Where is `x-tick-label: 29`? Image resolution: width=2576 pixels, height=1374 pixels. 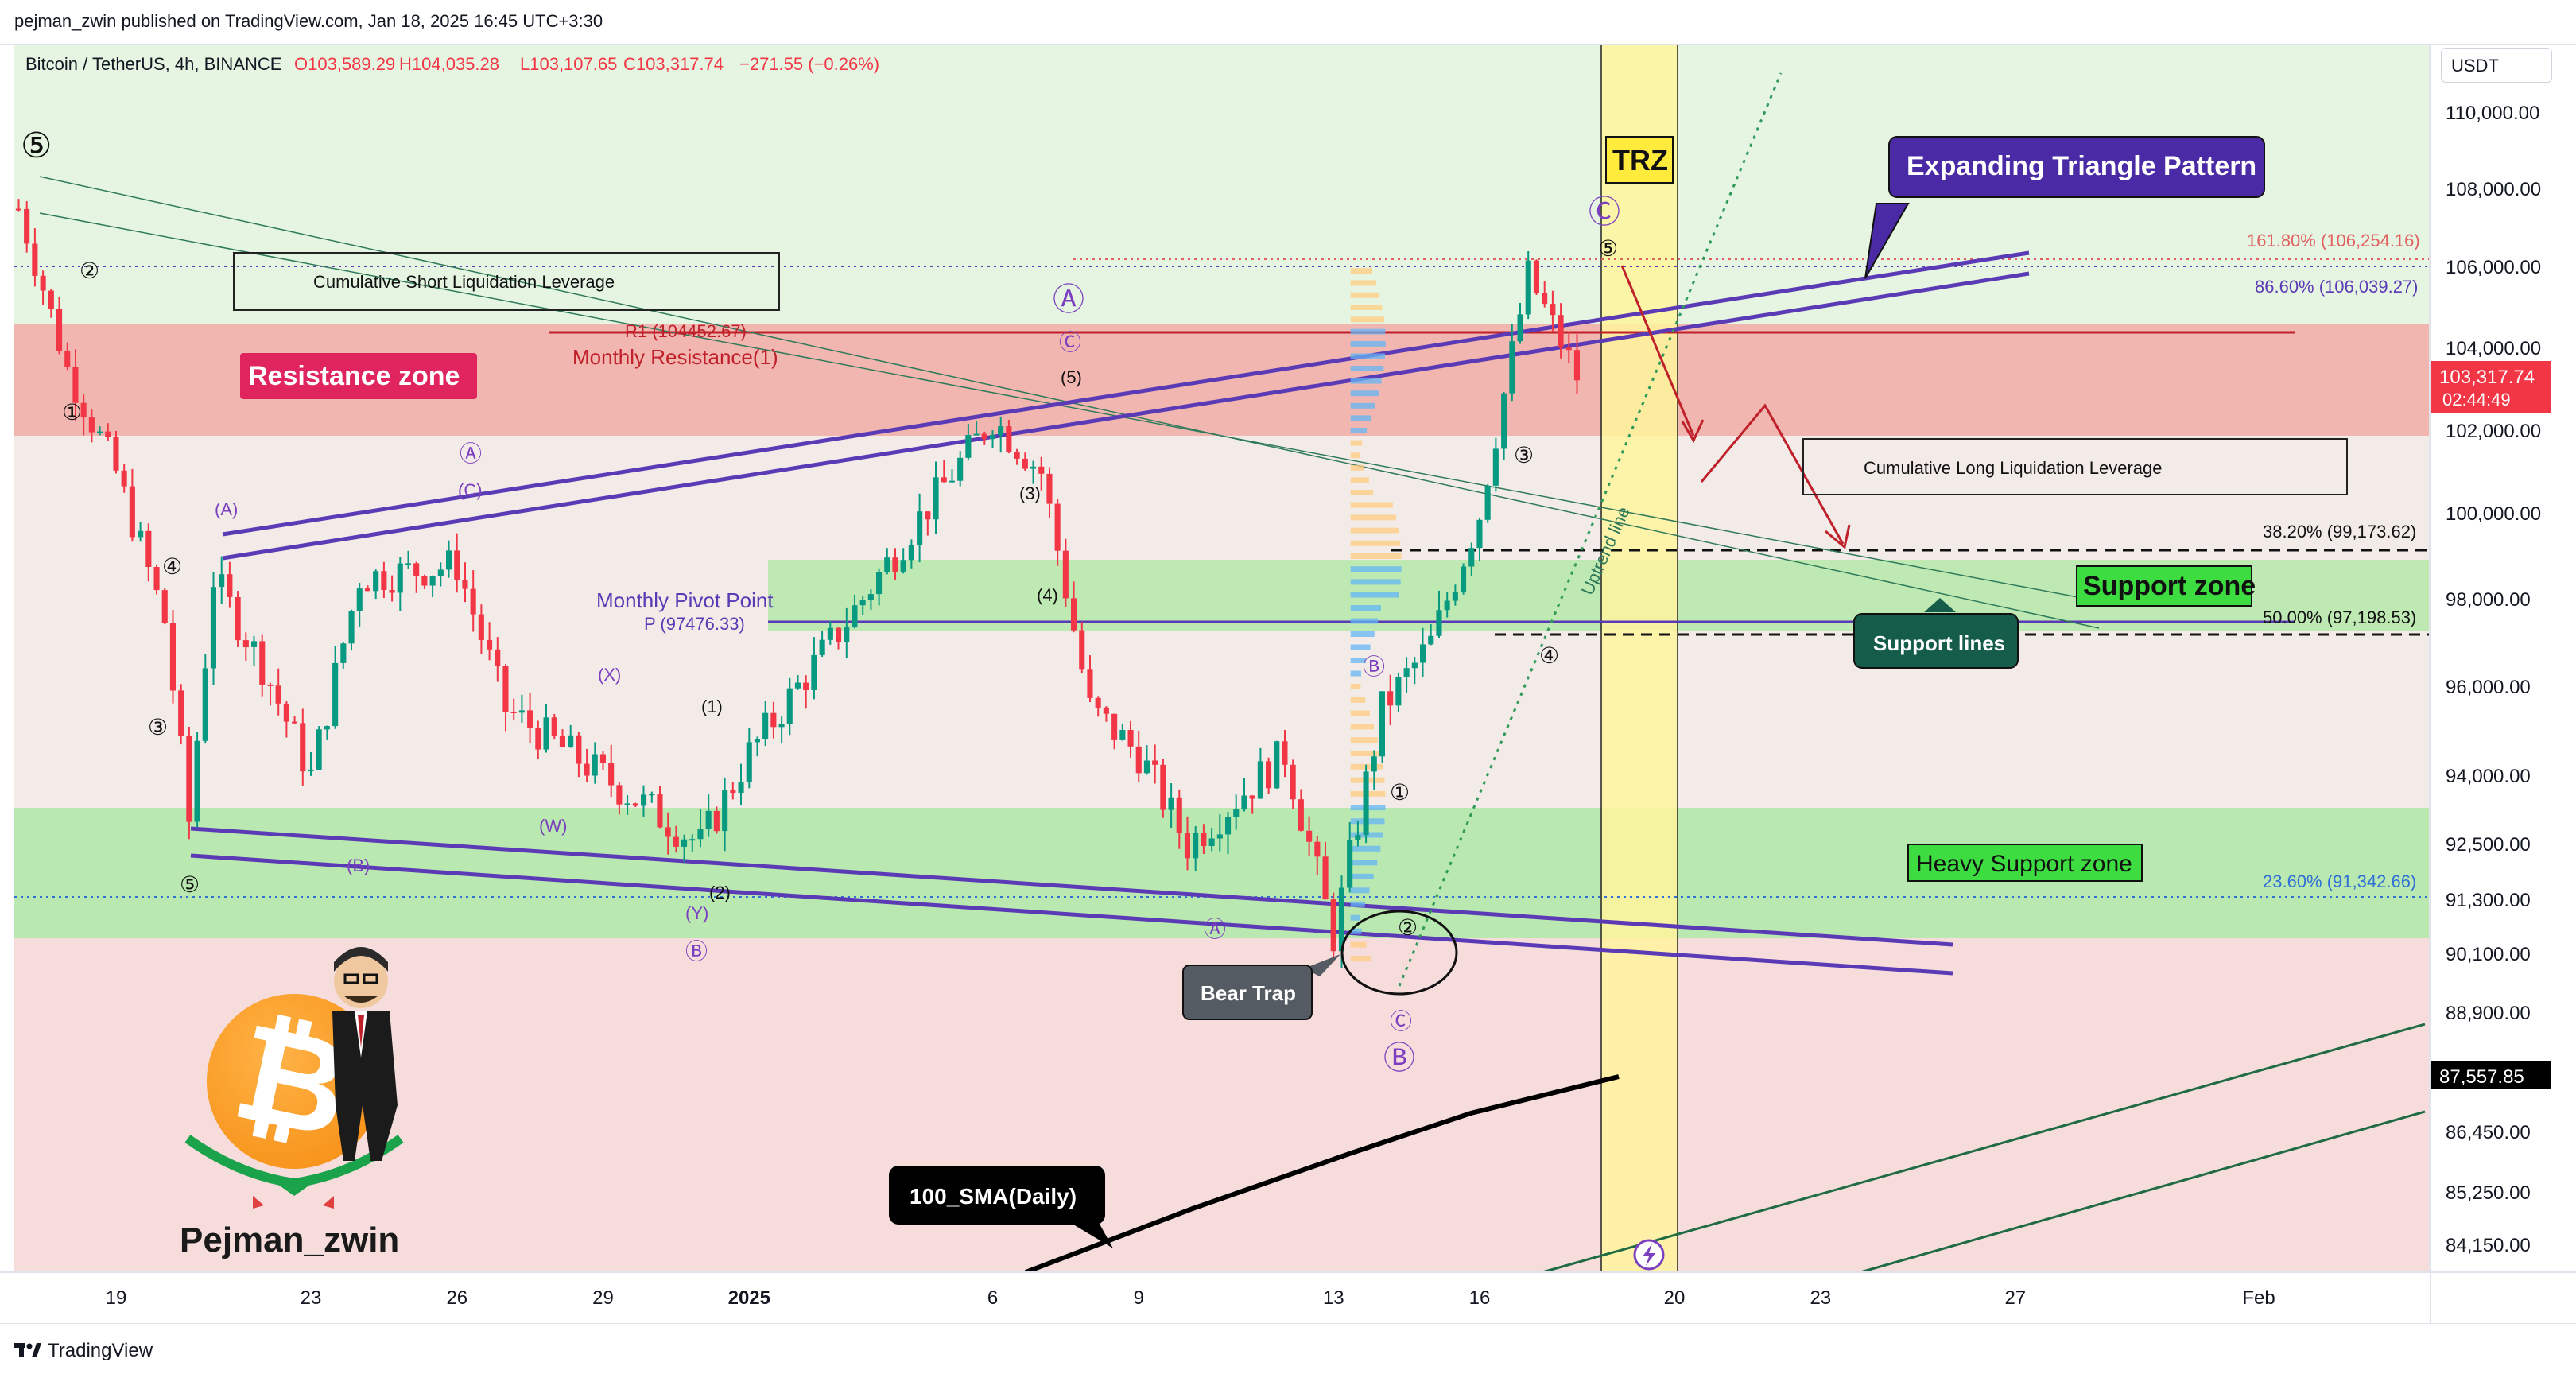
x-tick-label: 29 is located at coordinates (603, 1298).